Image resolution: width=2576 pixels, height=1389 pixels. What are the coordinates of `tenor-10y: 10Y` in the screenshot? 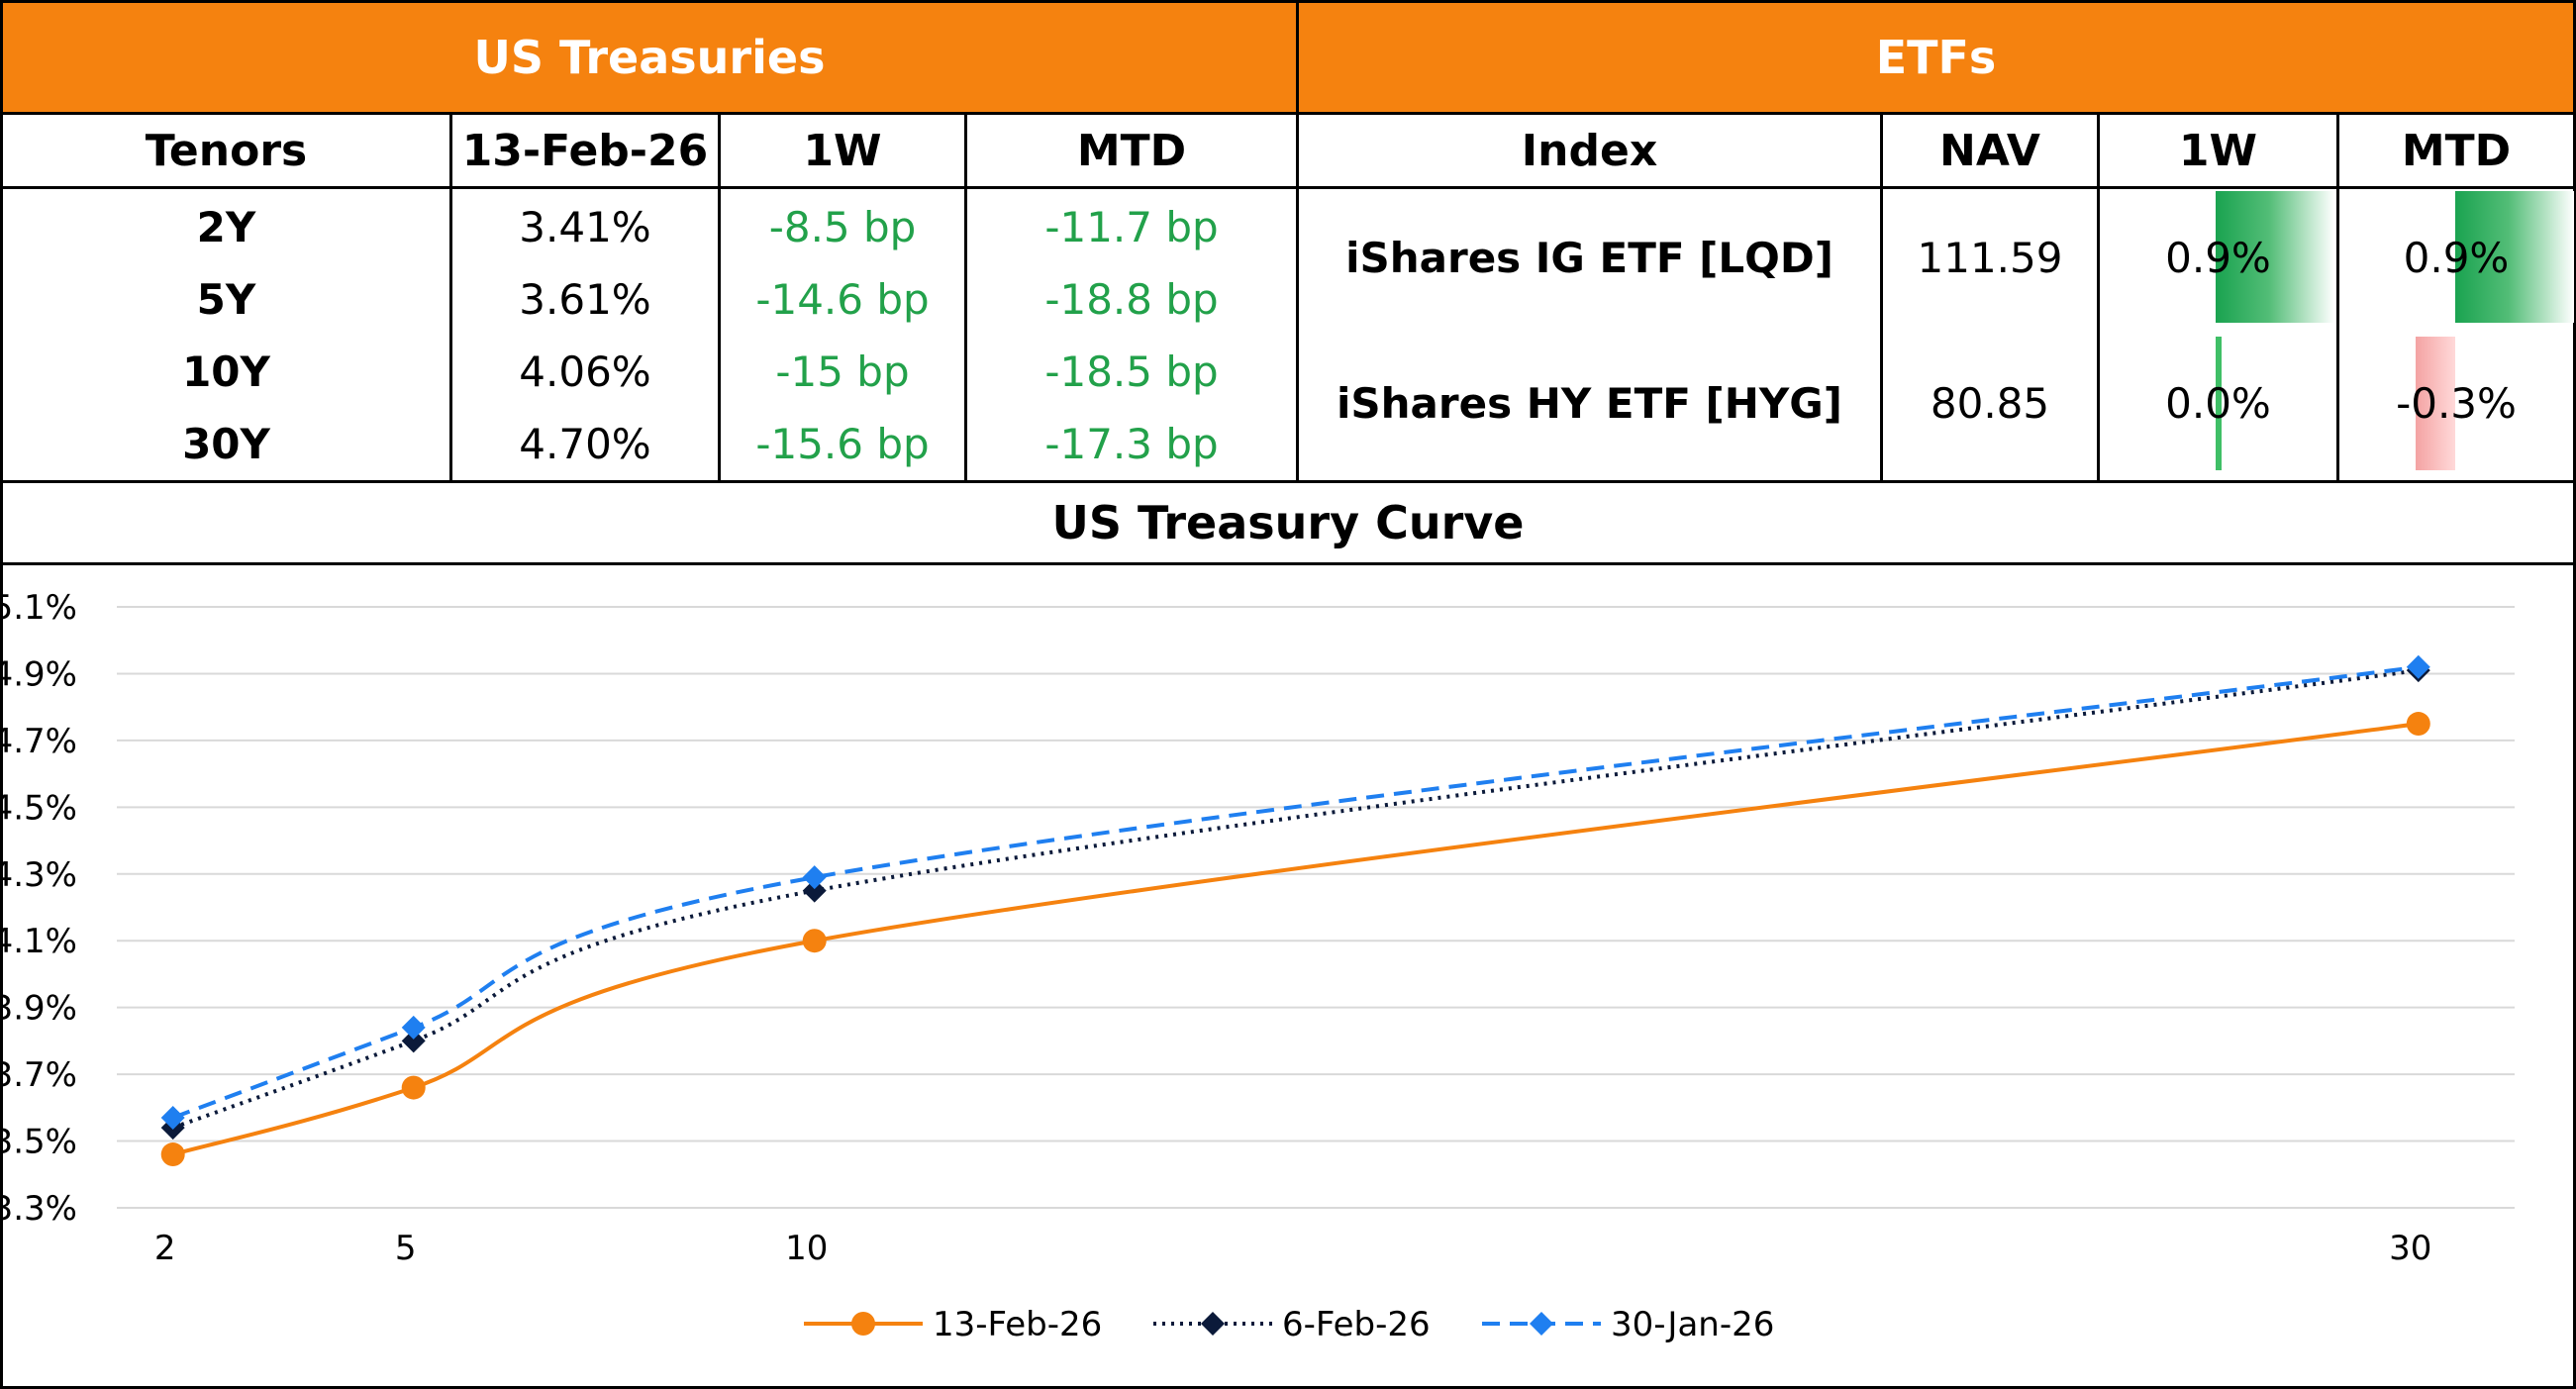 It's located at (226, 371).